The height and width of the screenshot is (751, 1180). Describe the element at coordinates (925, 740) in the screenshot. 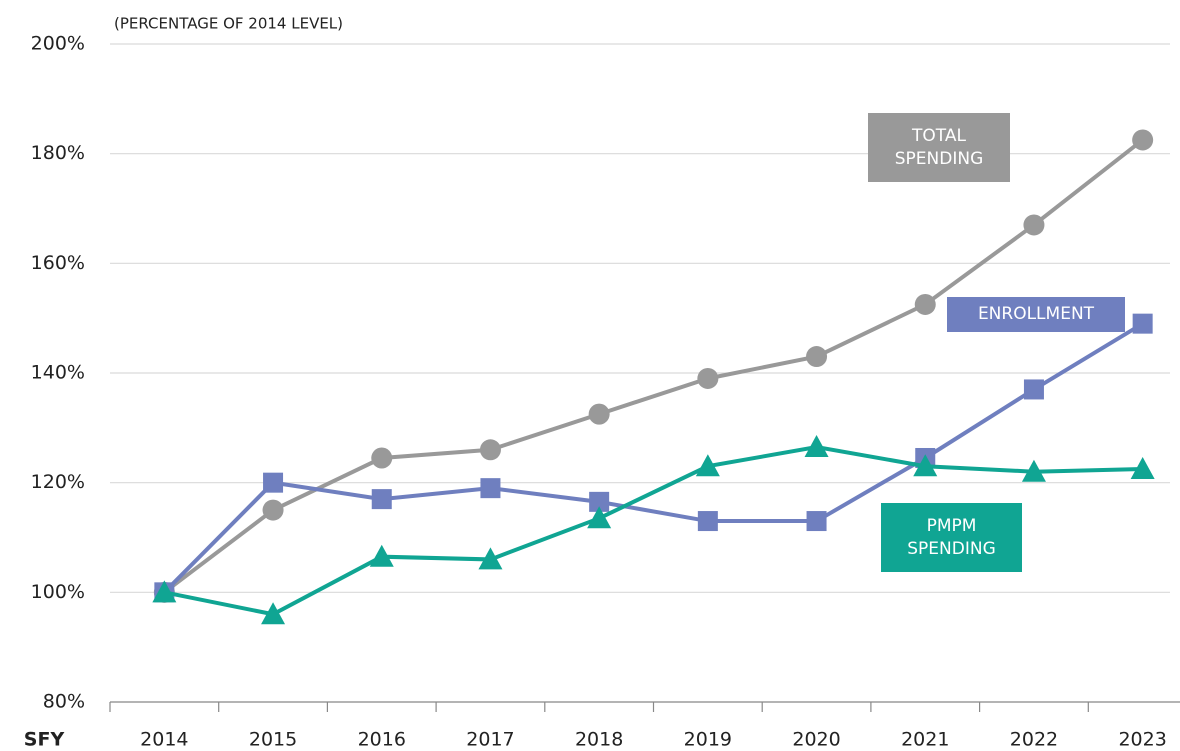

I see `x-tick-label: 2021` at that location.